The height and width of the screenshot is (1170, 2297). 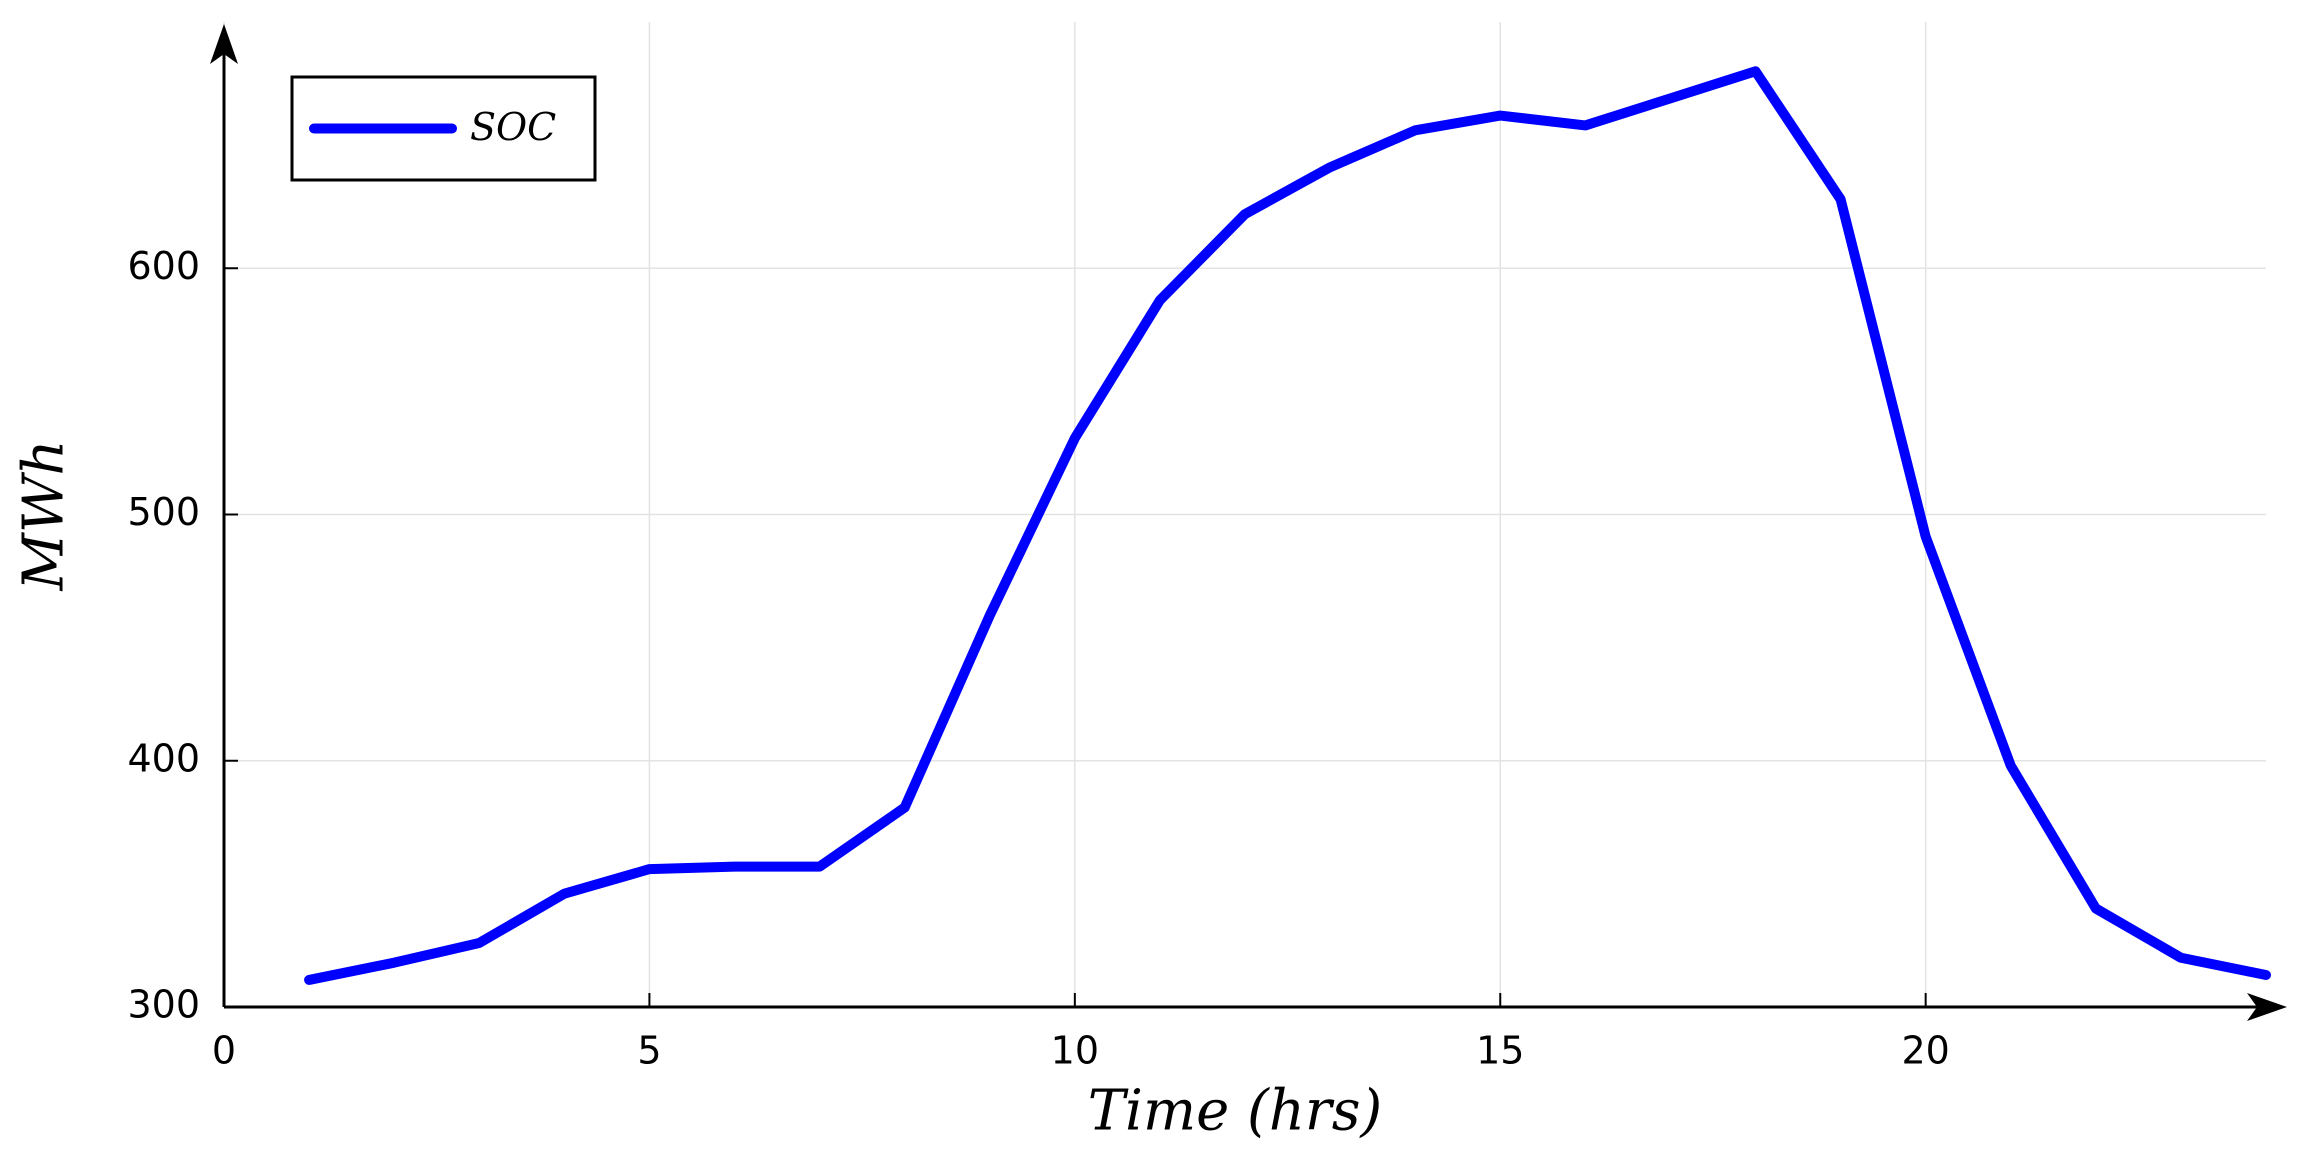 I want to click on x-tick-label: 0, so click(x=224, y=1051).